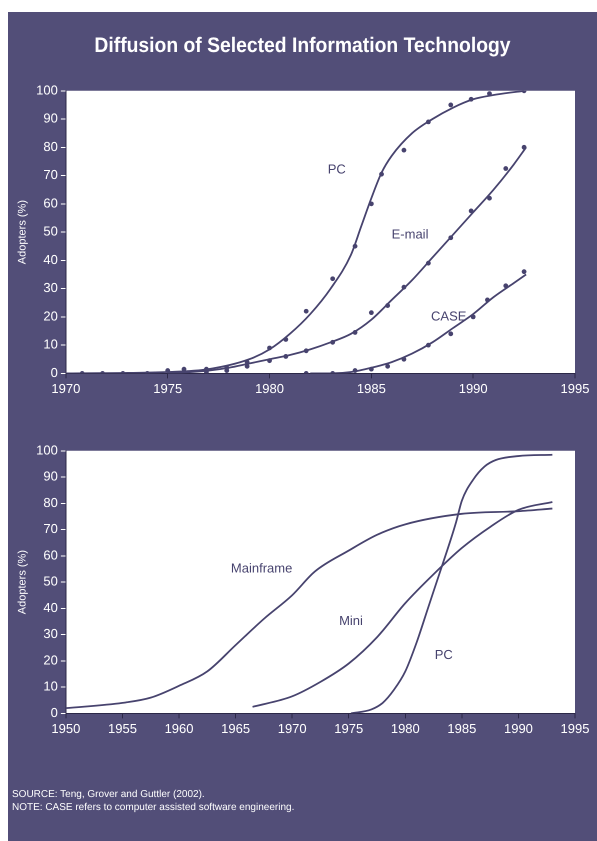 The height and width of the screenshot is (841, 597). What do you see at coordinates (410, 234) in the screenshot?
I see `series-label: E-mail` at bounding box center [410, 234].